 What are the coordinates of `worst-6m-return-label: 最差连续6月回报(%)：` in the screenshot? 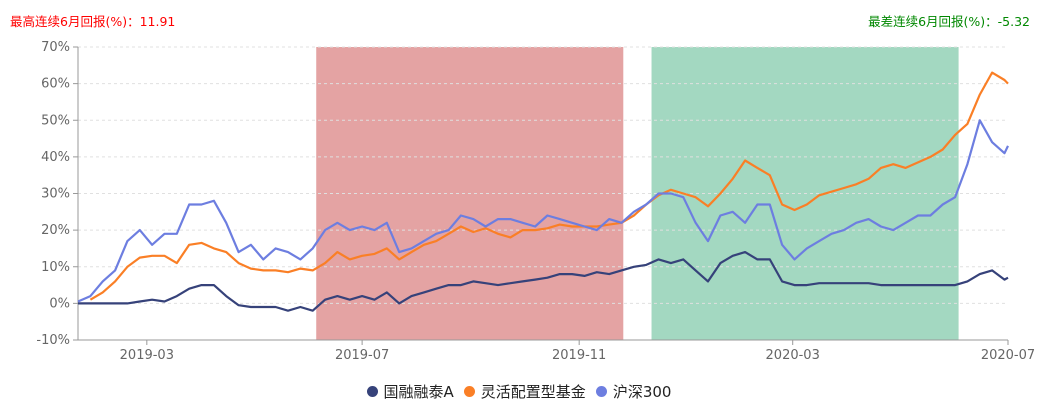 It's located at (933, 21).